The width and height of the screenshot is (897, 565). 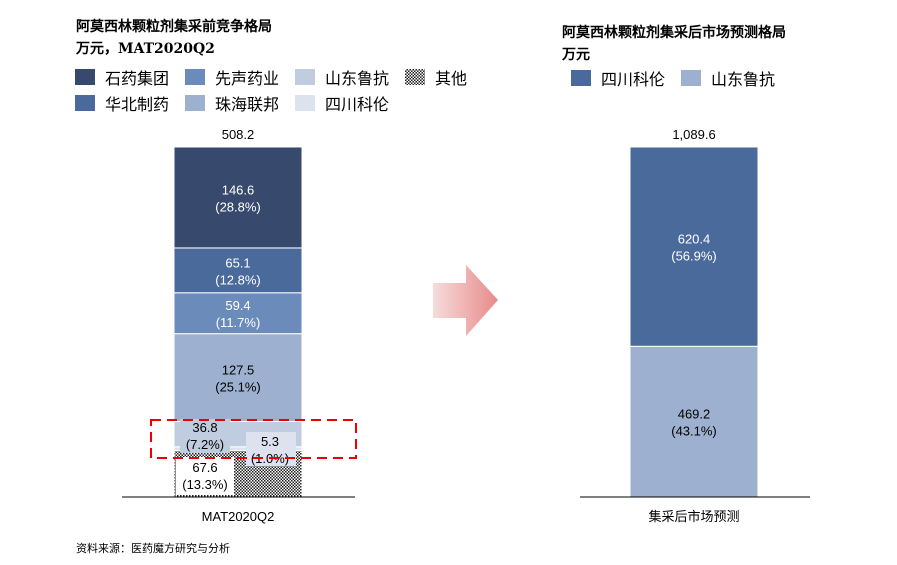 What do you see at coordinates (270, 441) in the screenshot?
I see `data-label-value: 5.3` at bounding box center [270, 441].